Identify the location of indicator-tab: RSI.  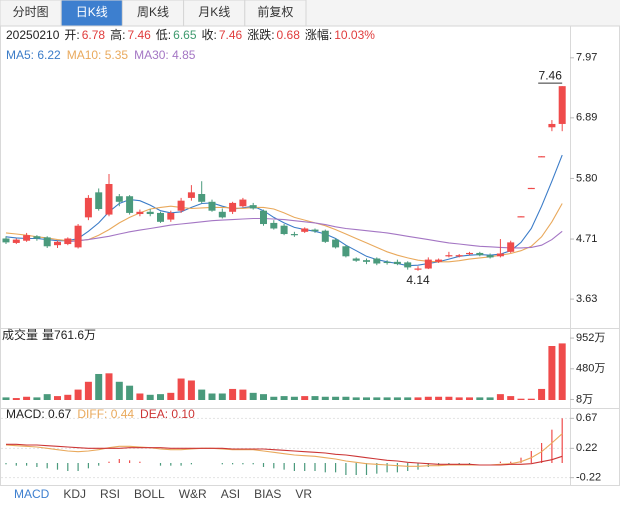
(110, 494).